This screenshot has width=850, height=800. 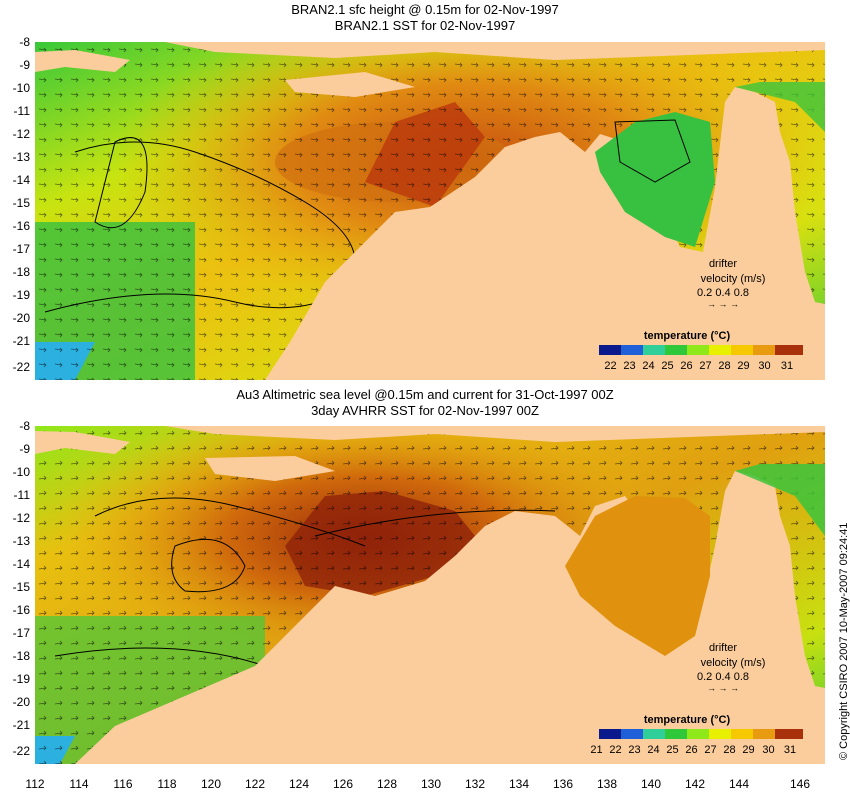 I want to click on colorbar-ticks: 21 22 23 24 25 26 27 28 29 30 31, so click(x=693, y=750).